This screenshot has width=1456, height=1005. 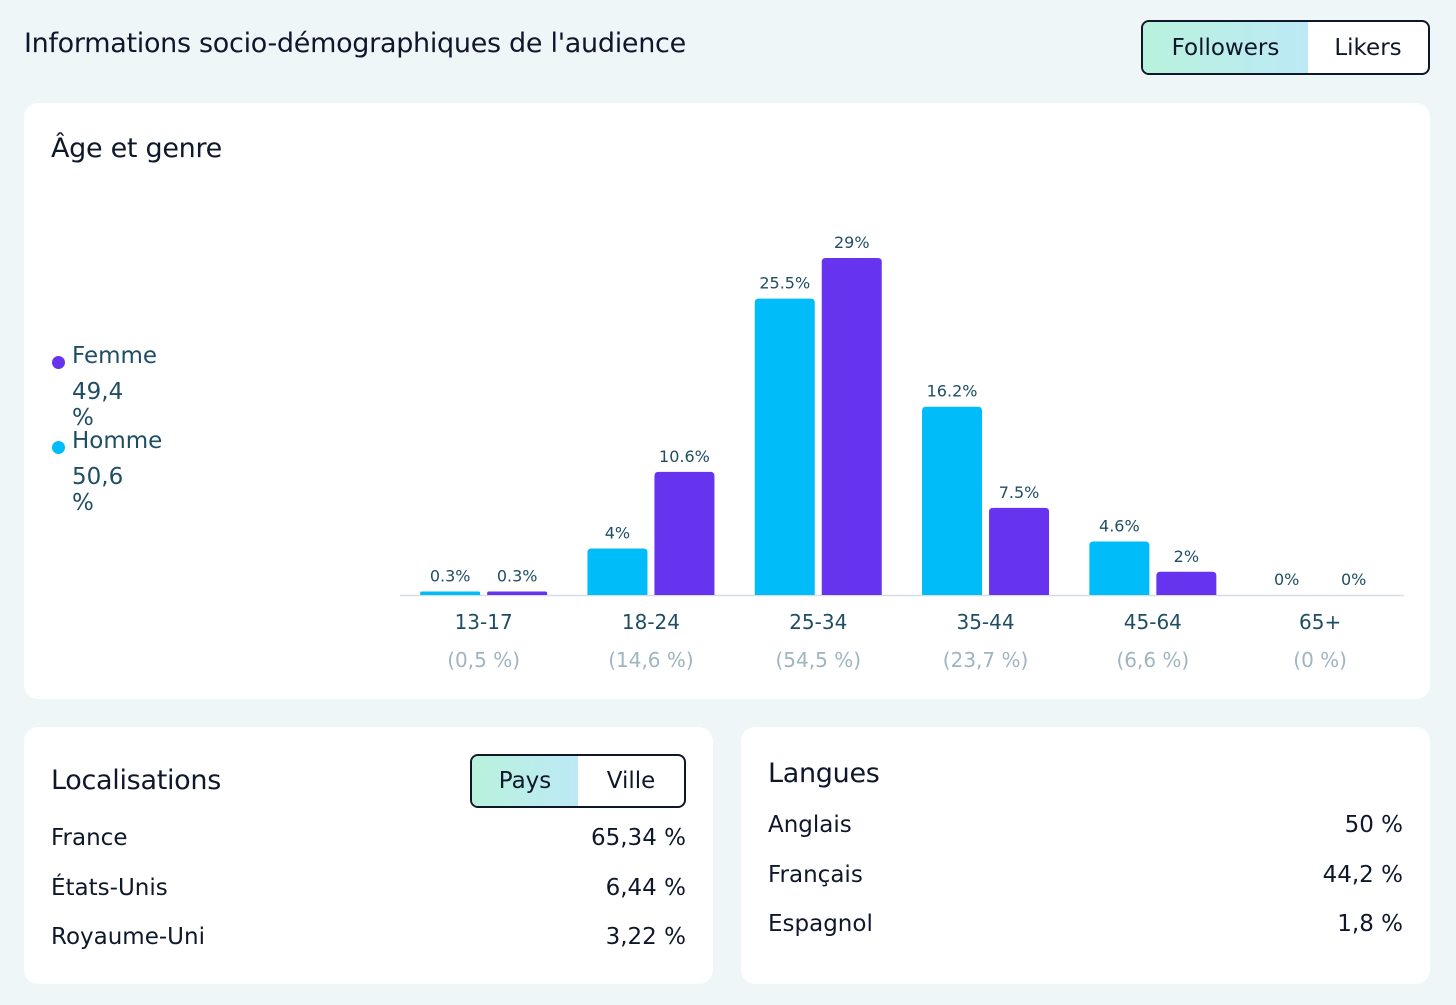 What do you see at coordinates (1119, 526) in the screenshot?
I see `data-label: 4.6%` at bounding box center [1119, 526].